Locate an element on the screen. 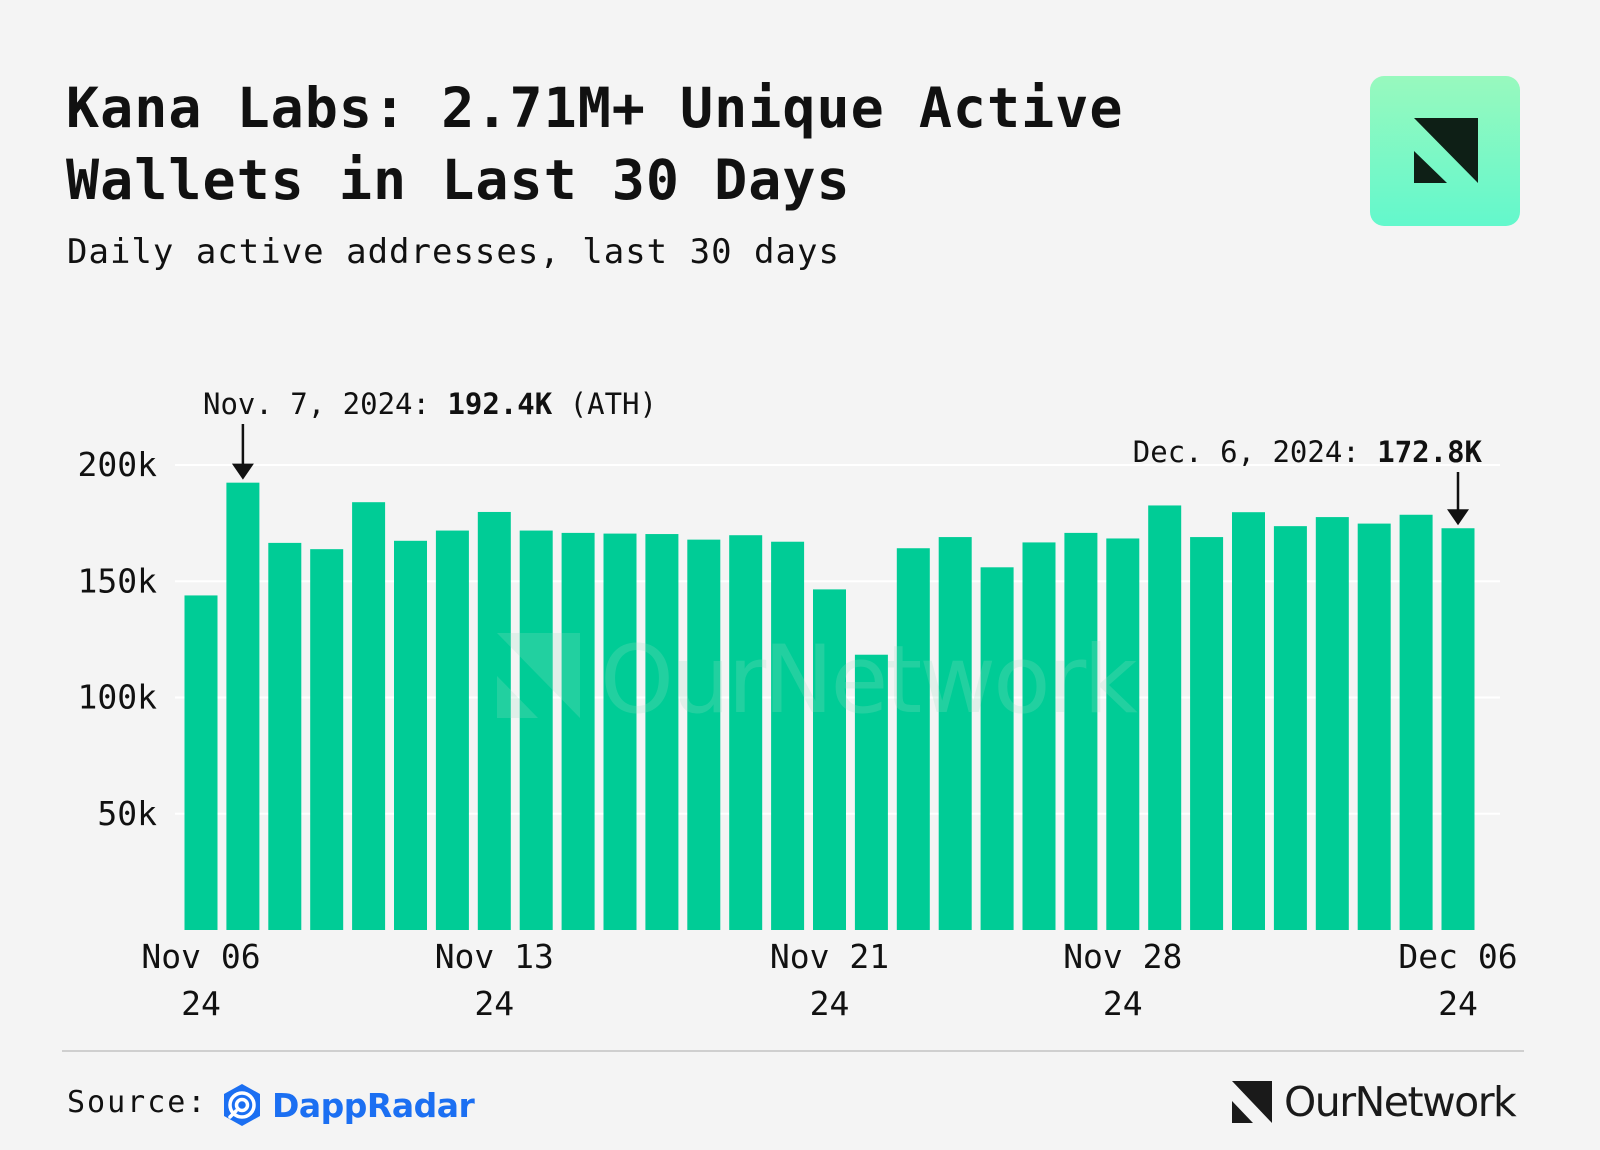 This screenshot has height=1150, width=1600. chart-subtitle: Daily active addresses, last 30 days is located at coordinates (453, 252).